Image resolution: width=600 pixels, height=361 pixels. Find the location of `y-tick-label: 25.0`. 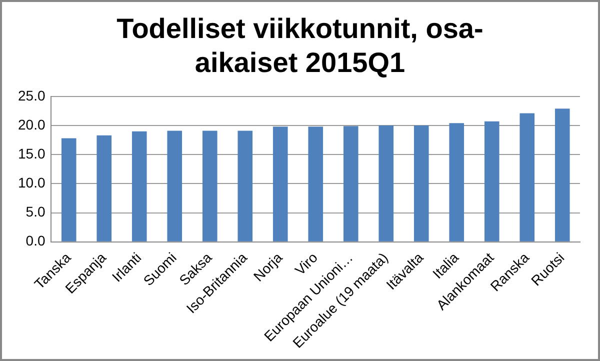

y-tick-label: 25.0 is located at coordinates (32, 95).